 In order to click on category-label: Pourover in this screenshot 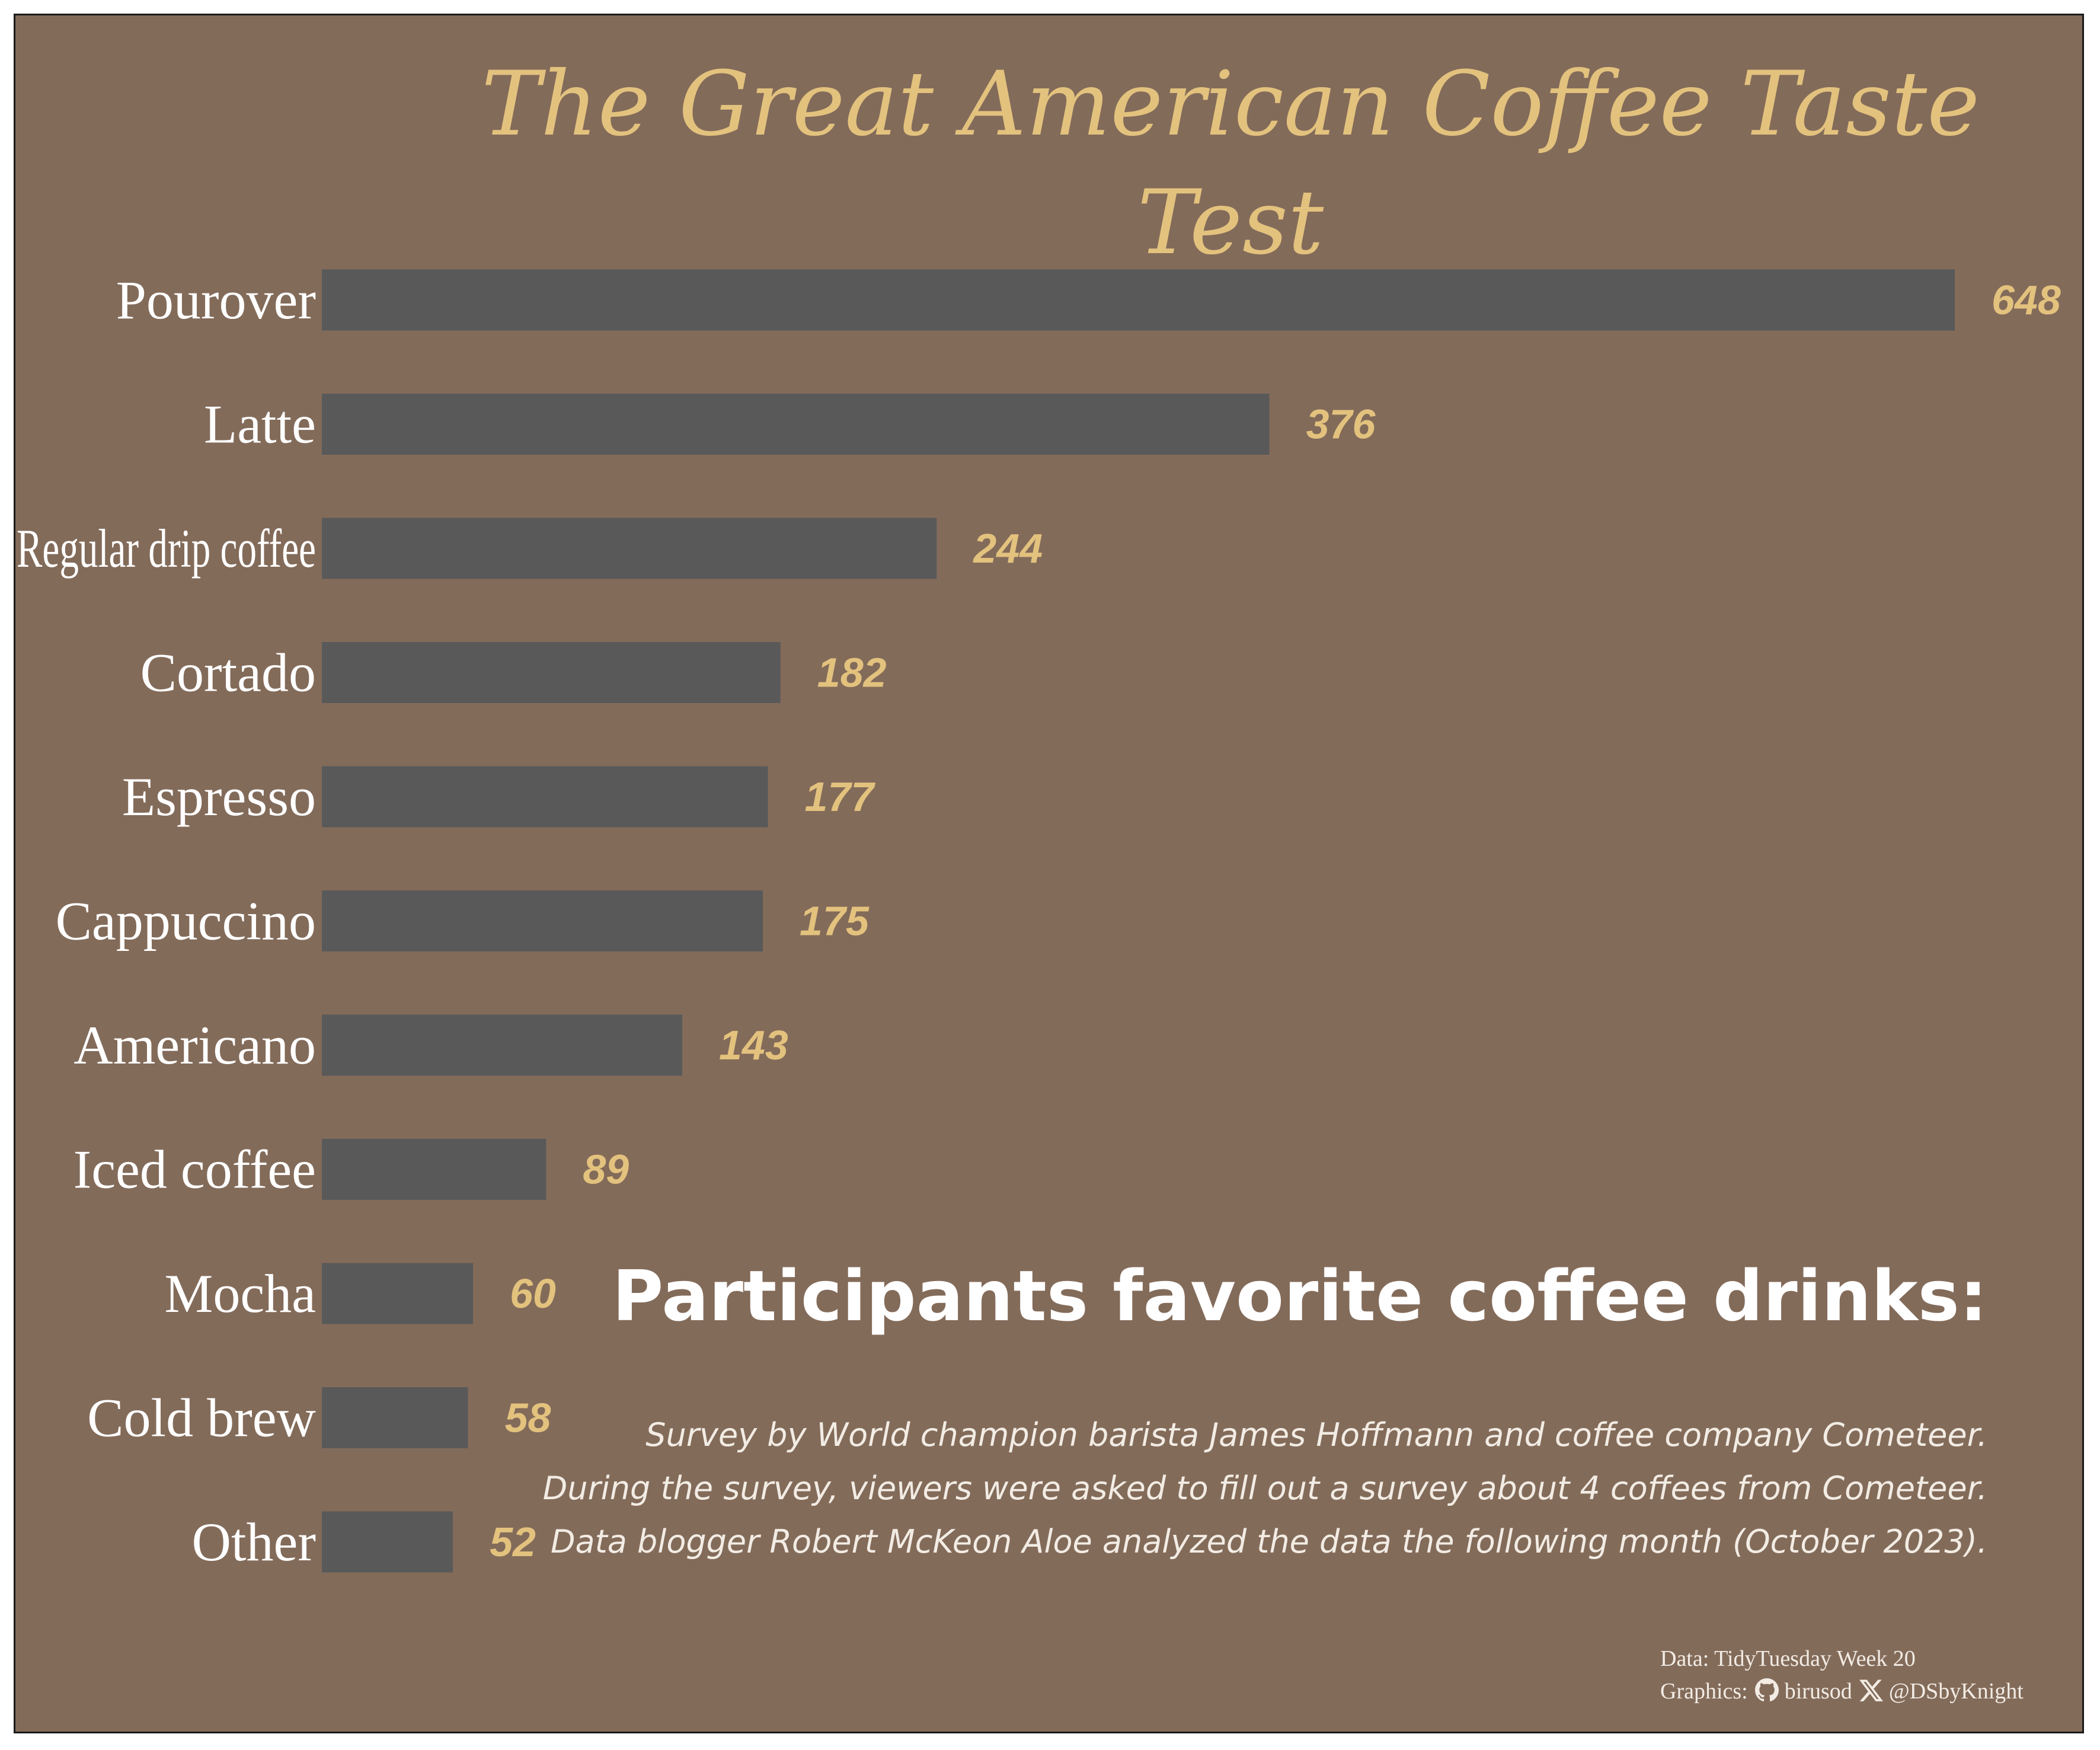, I will do `click(216, 300)`.